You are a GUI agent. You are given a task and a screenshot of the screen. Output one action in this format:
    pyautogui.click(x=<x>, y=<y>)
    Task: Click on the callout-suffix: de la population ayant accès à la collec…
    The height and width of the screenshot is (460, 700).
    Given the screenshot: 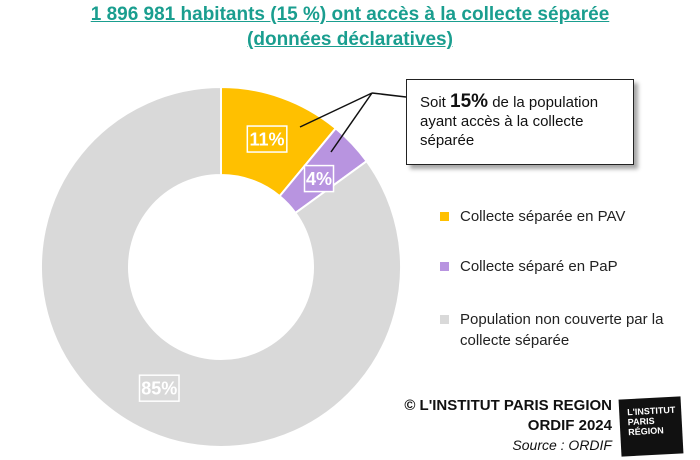 What is the action you would take?
    pyautogui.click(x=509, y=121)
    